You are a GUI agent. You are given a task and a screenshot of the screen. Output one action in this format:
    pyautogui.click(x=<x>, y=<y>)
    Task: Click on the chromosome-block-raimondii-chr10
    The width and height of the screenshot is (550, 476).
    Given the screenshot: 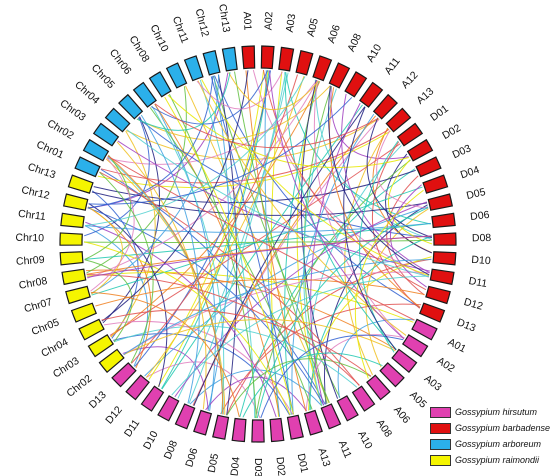 What is the action you would take?
    pyautogui.click(x=71, y=239)
    